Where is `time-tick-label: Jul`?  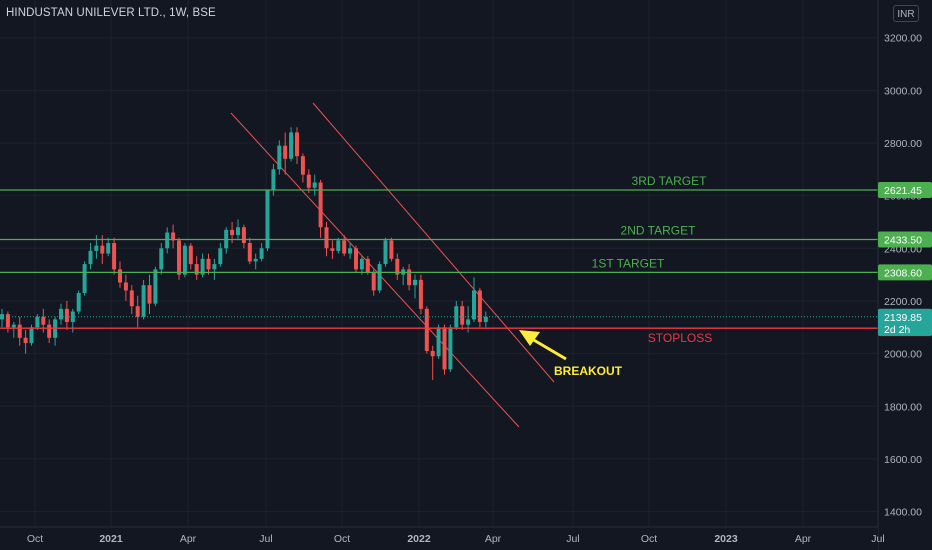
time-tick-label: Jul is located at coordinates (877, 539).